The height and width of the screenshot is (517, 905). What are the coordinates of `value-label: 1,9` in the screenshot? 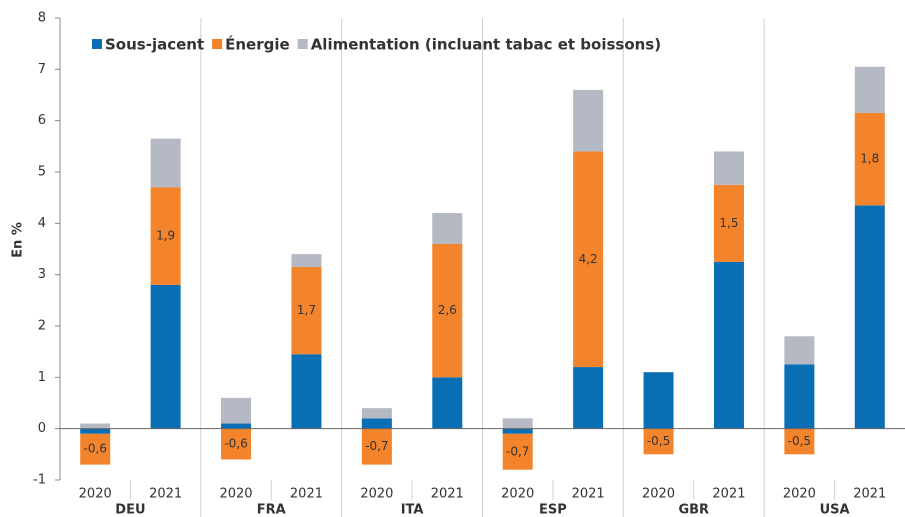 It's located at (165, 236).